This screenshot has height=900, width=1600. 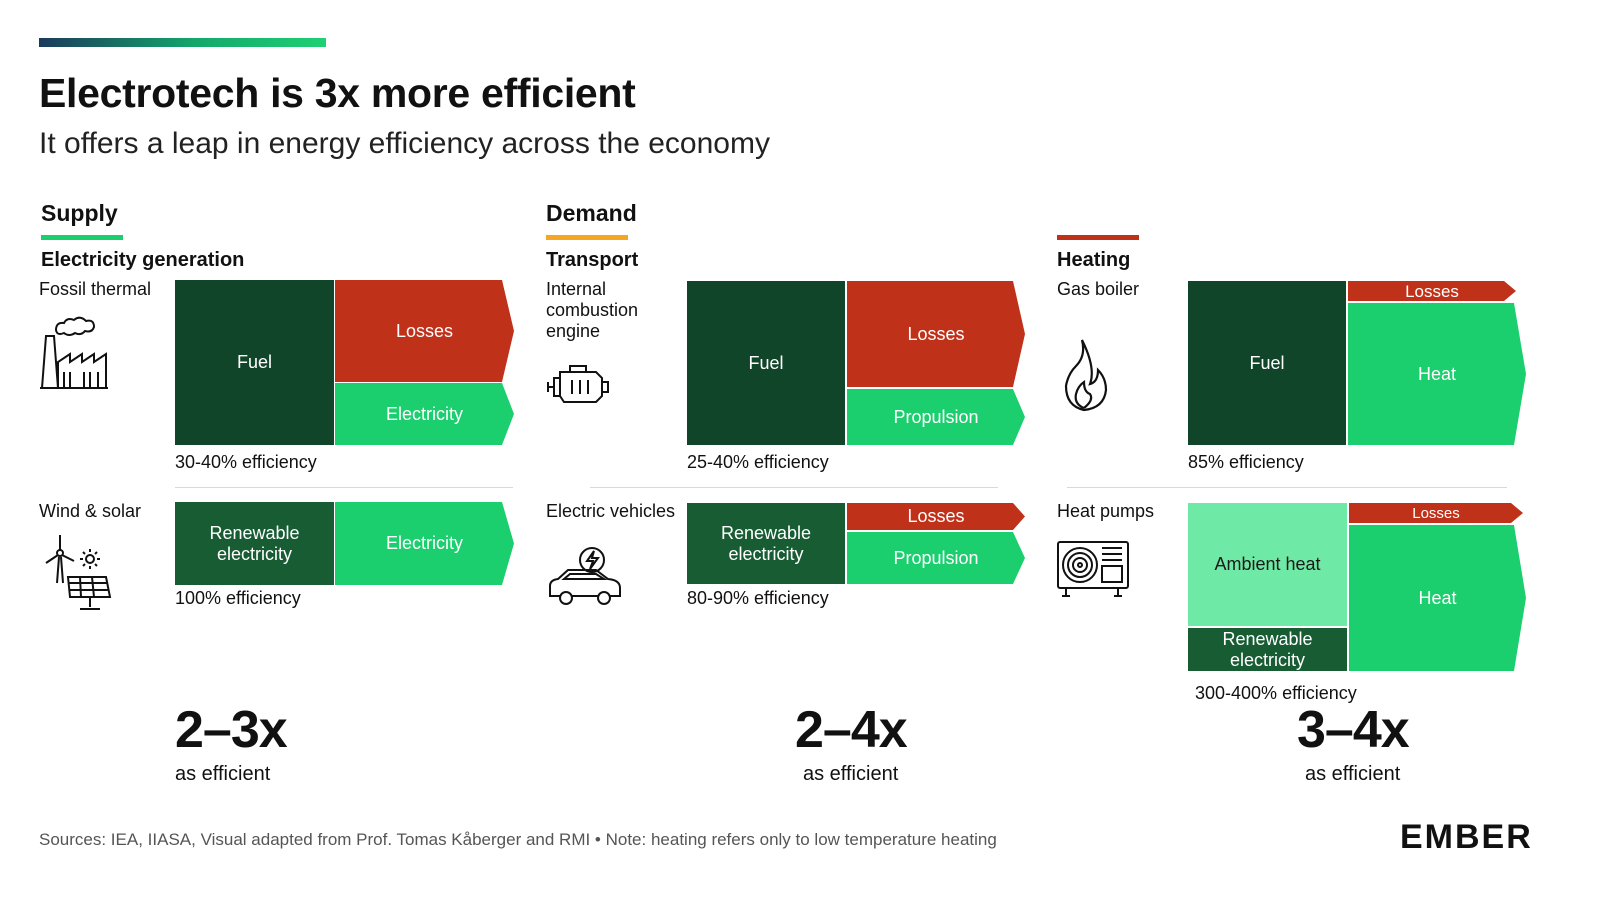 I want to click on ice-efficiency: 25-40% efficiency, so click(x=758, y=462).